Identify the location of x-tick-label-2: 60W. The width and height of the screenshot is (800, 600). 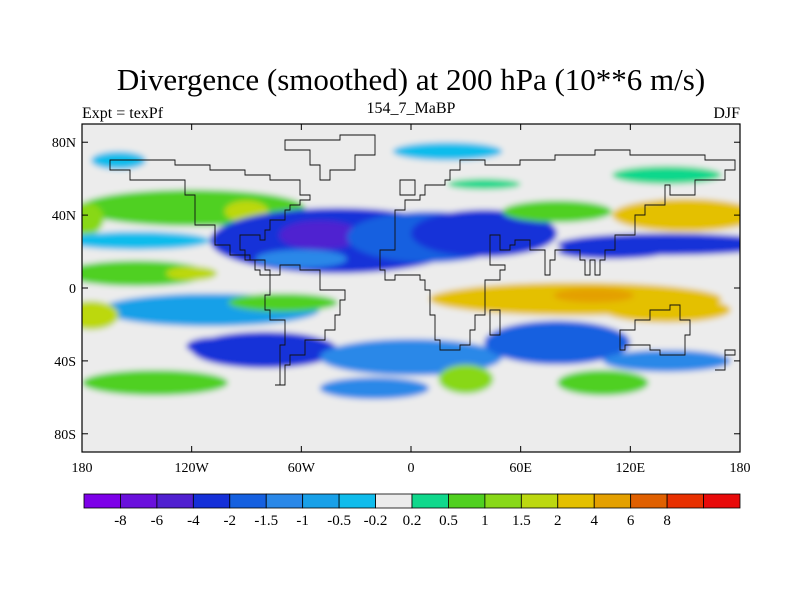
(302, 468).